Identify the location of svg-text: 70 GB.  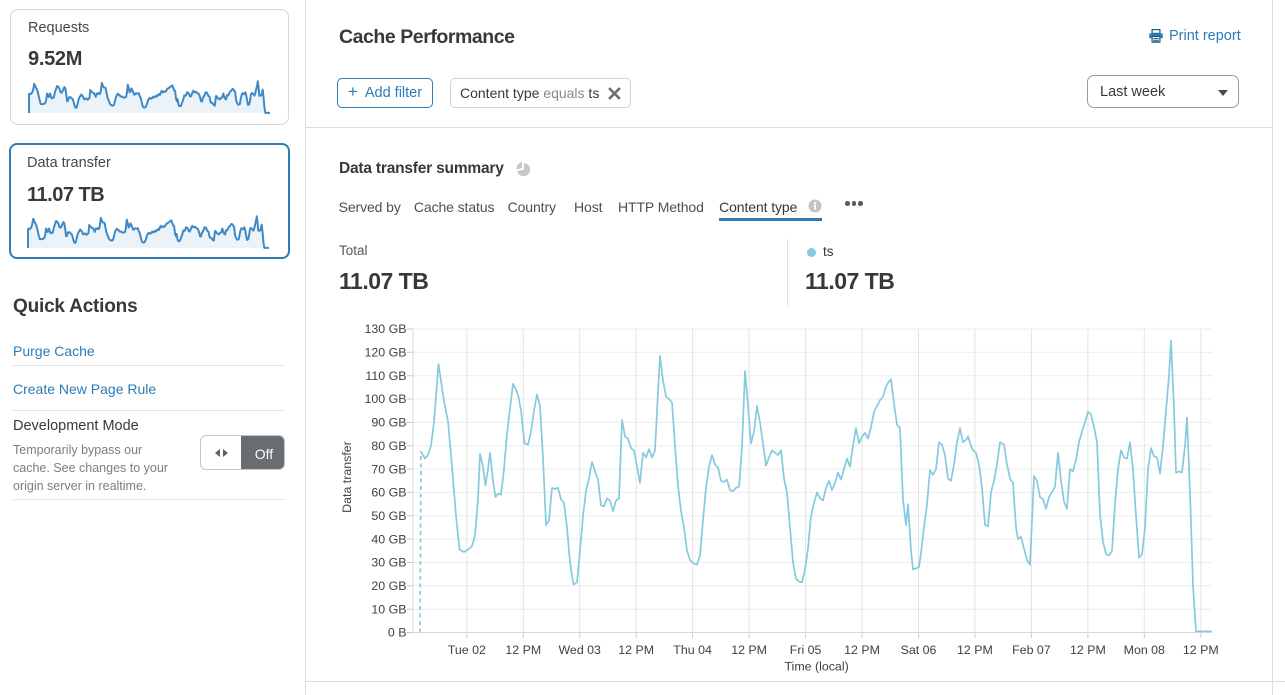
(388, 469).